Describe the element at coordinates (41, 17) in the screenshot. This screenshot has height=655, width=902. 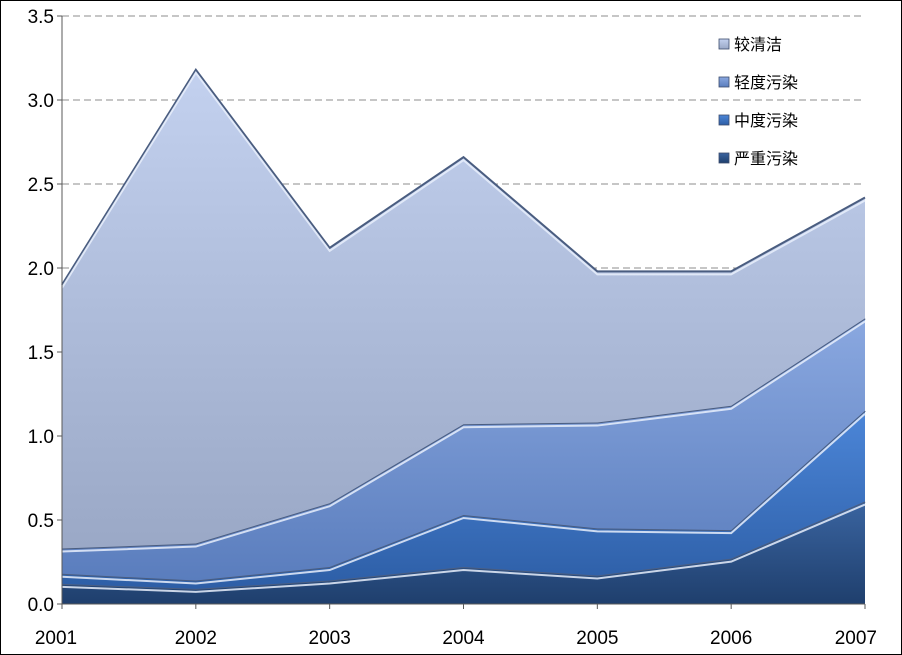
I see `y-tick-label: 3.5` at that location.